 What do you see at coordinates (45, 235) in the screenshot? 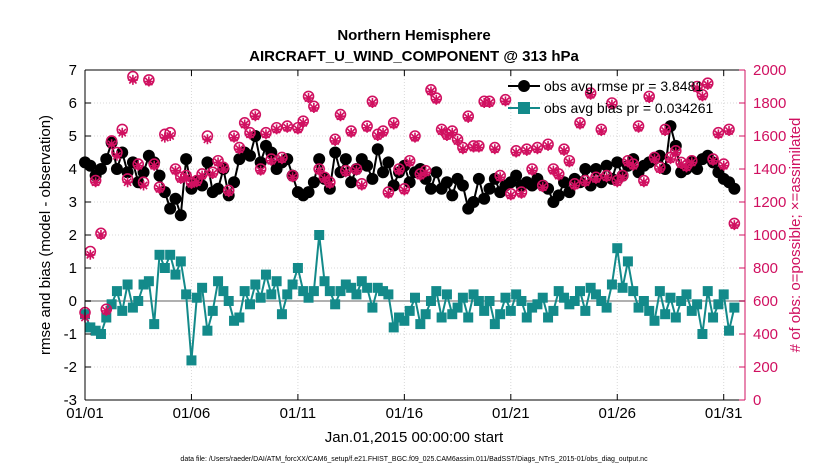
I see `y-axis-label: rmse and bias (model - observation)` at bounding box center [45, 235].